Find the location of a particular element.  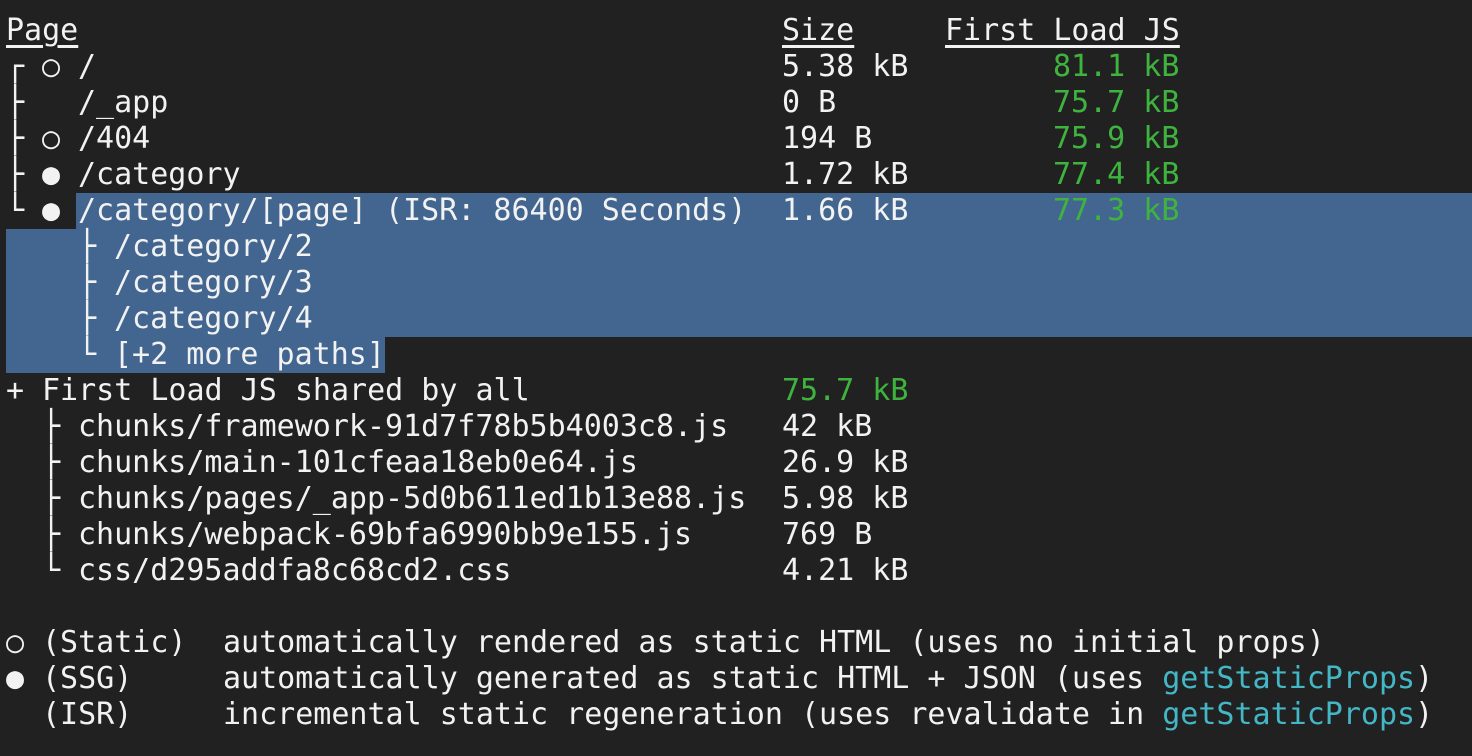

route-size: 194 B is located at coordinates (827, 138).